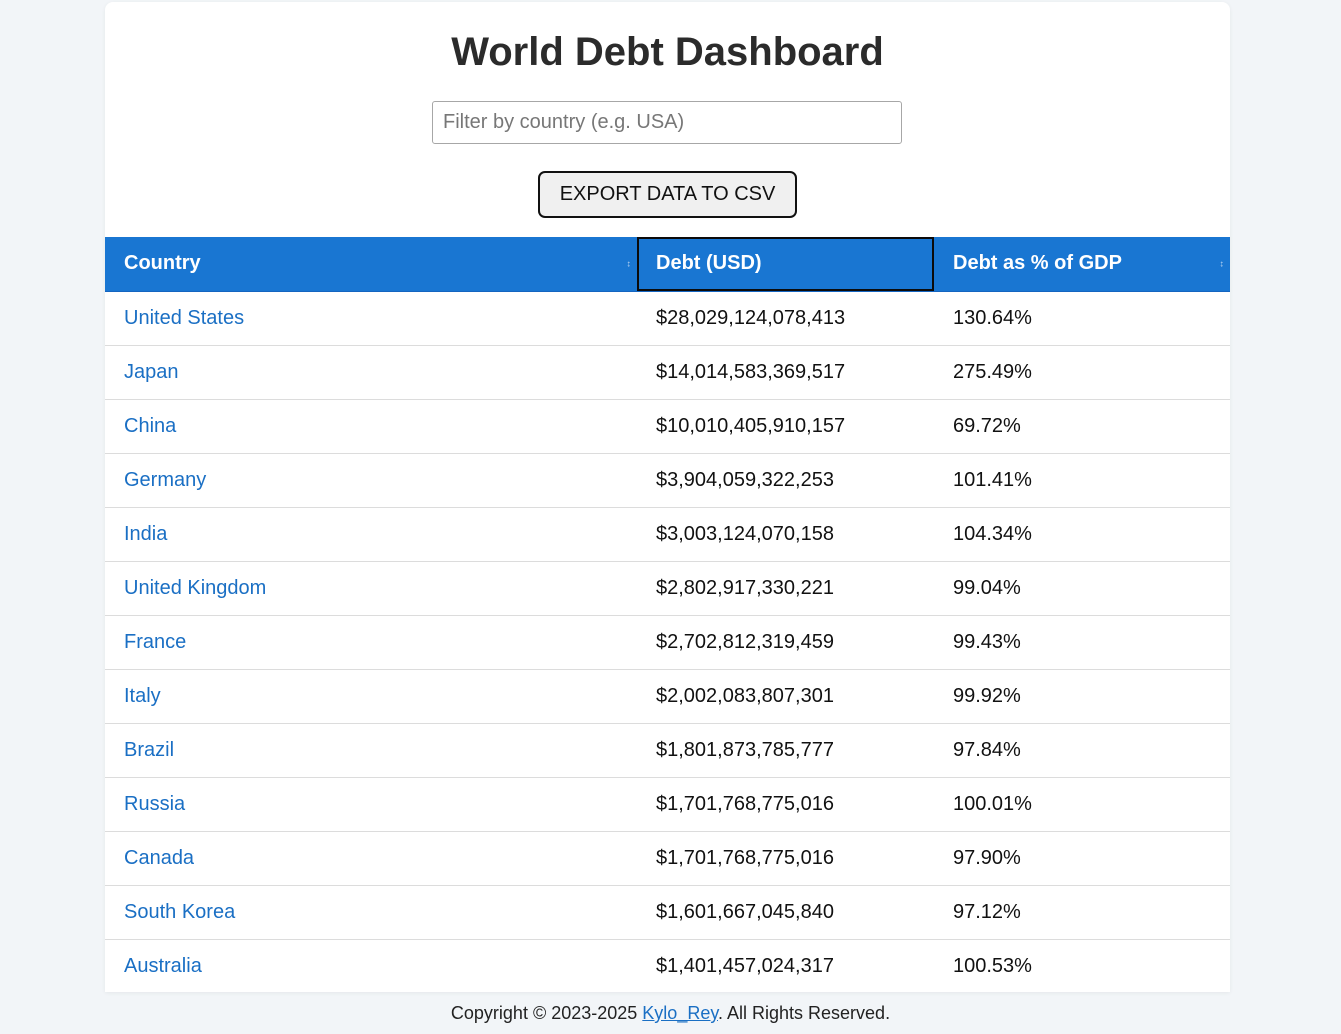 The width and height of the screenshot is (1341, 1034). What do you see at coordinates (195, 587) in the screenshot?
I see `country-link: United Kingdom` at bounding box center [195, 587].